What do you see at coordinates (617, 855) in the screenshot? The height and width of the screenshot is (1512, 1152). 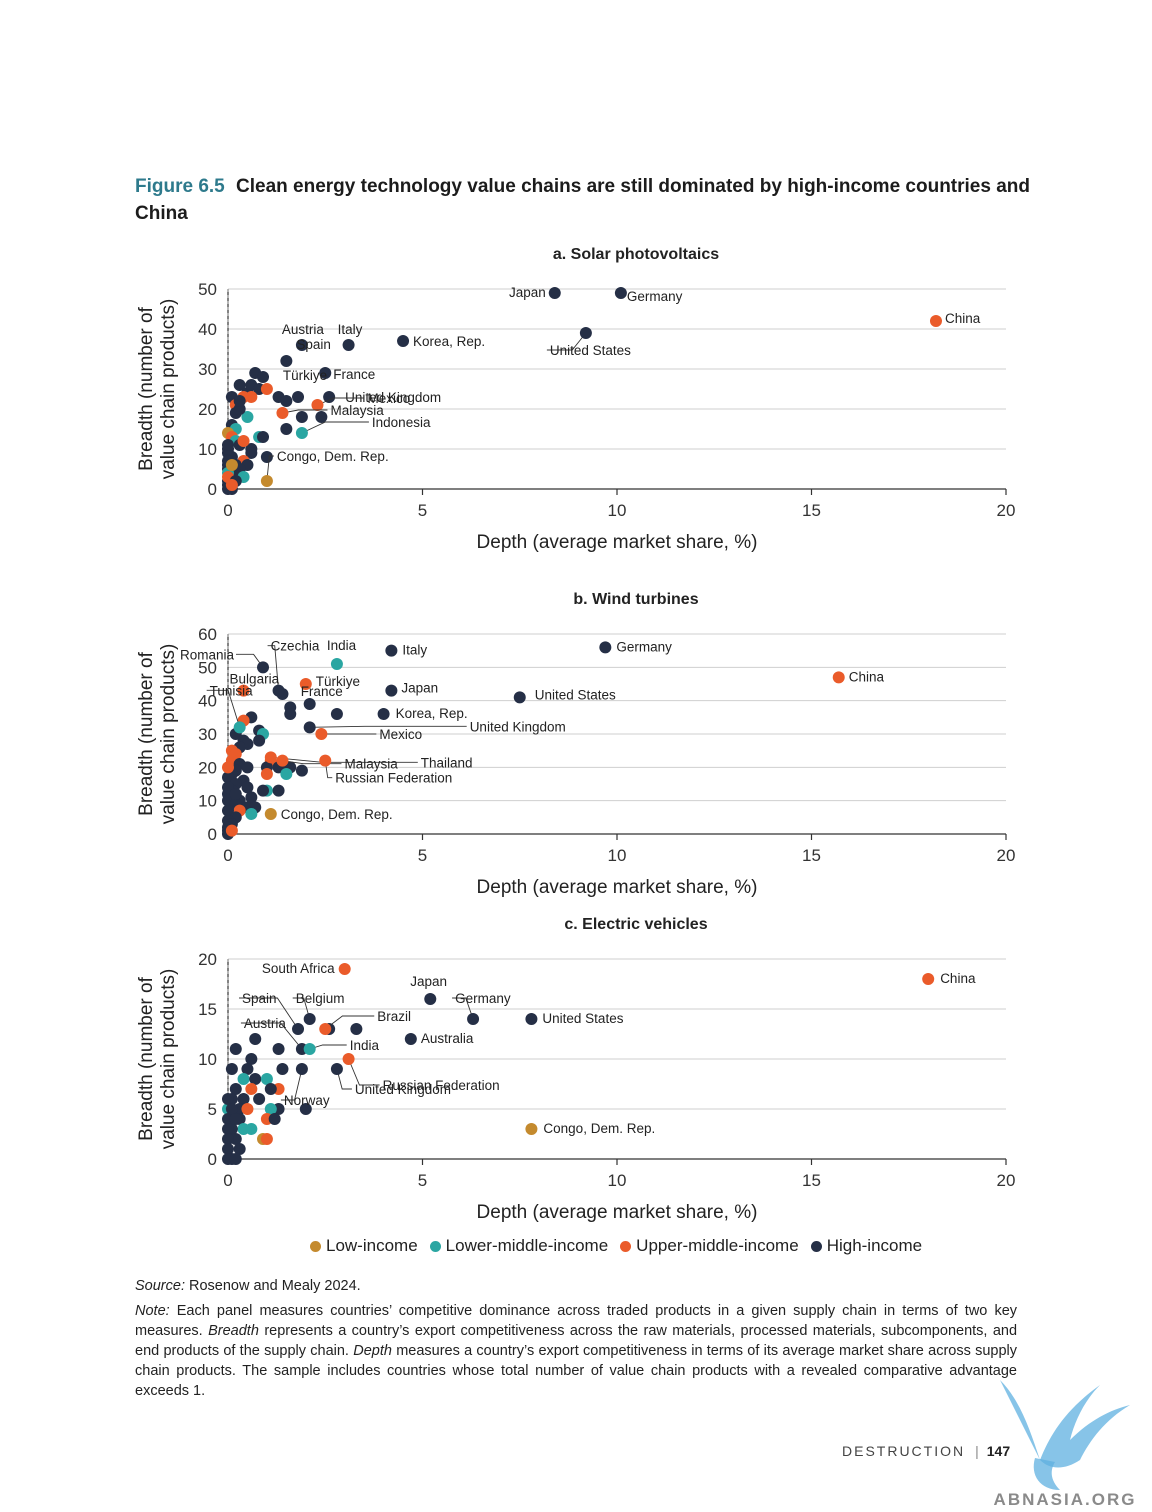 I see `x-tick-label: 10` at bounding box center [617, 855].